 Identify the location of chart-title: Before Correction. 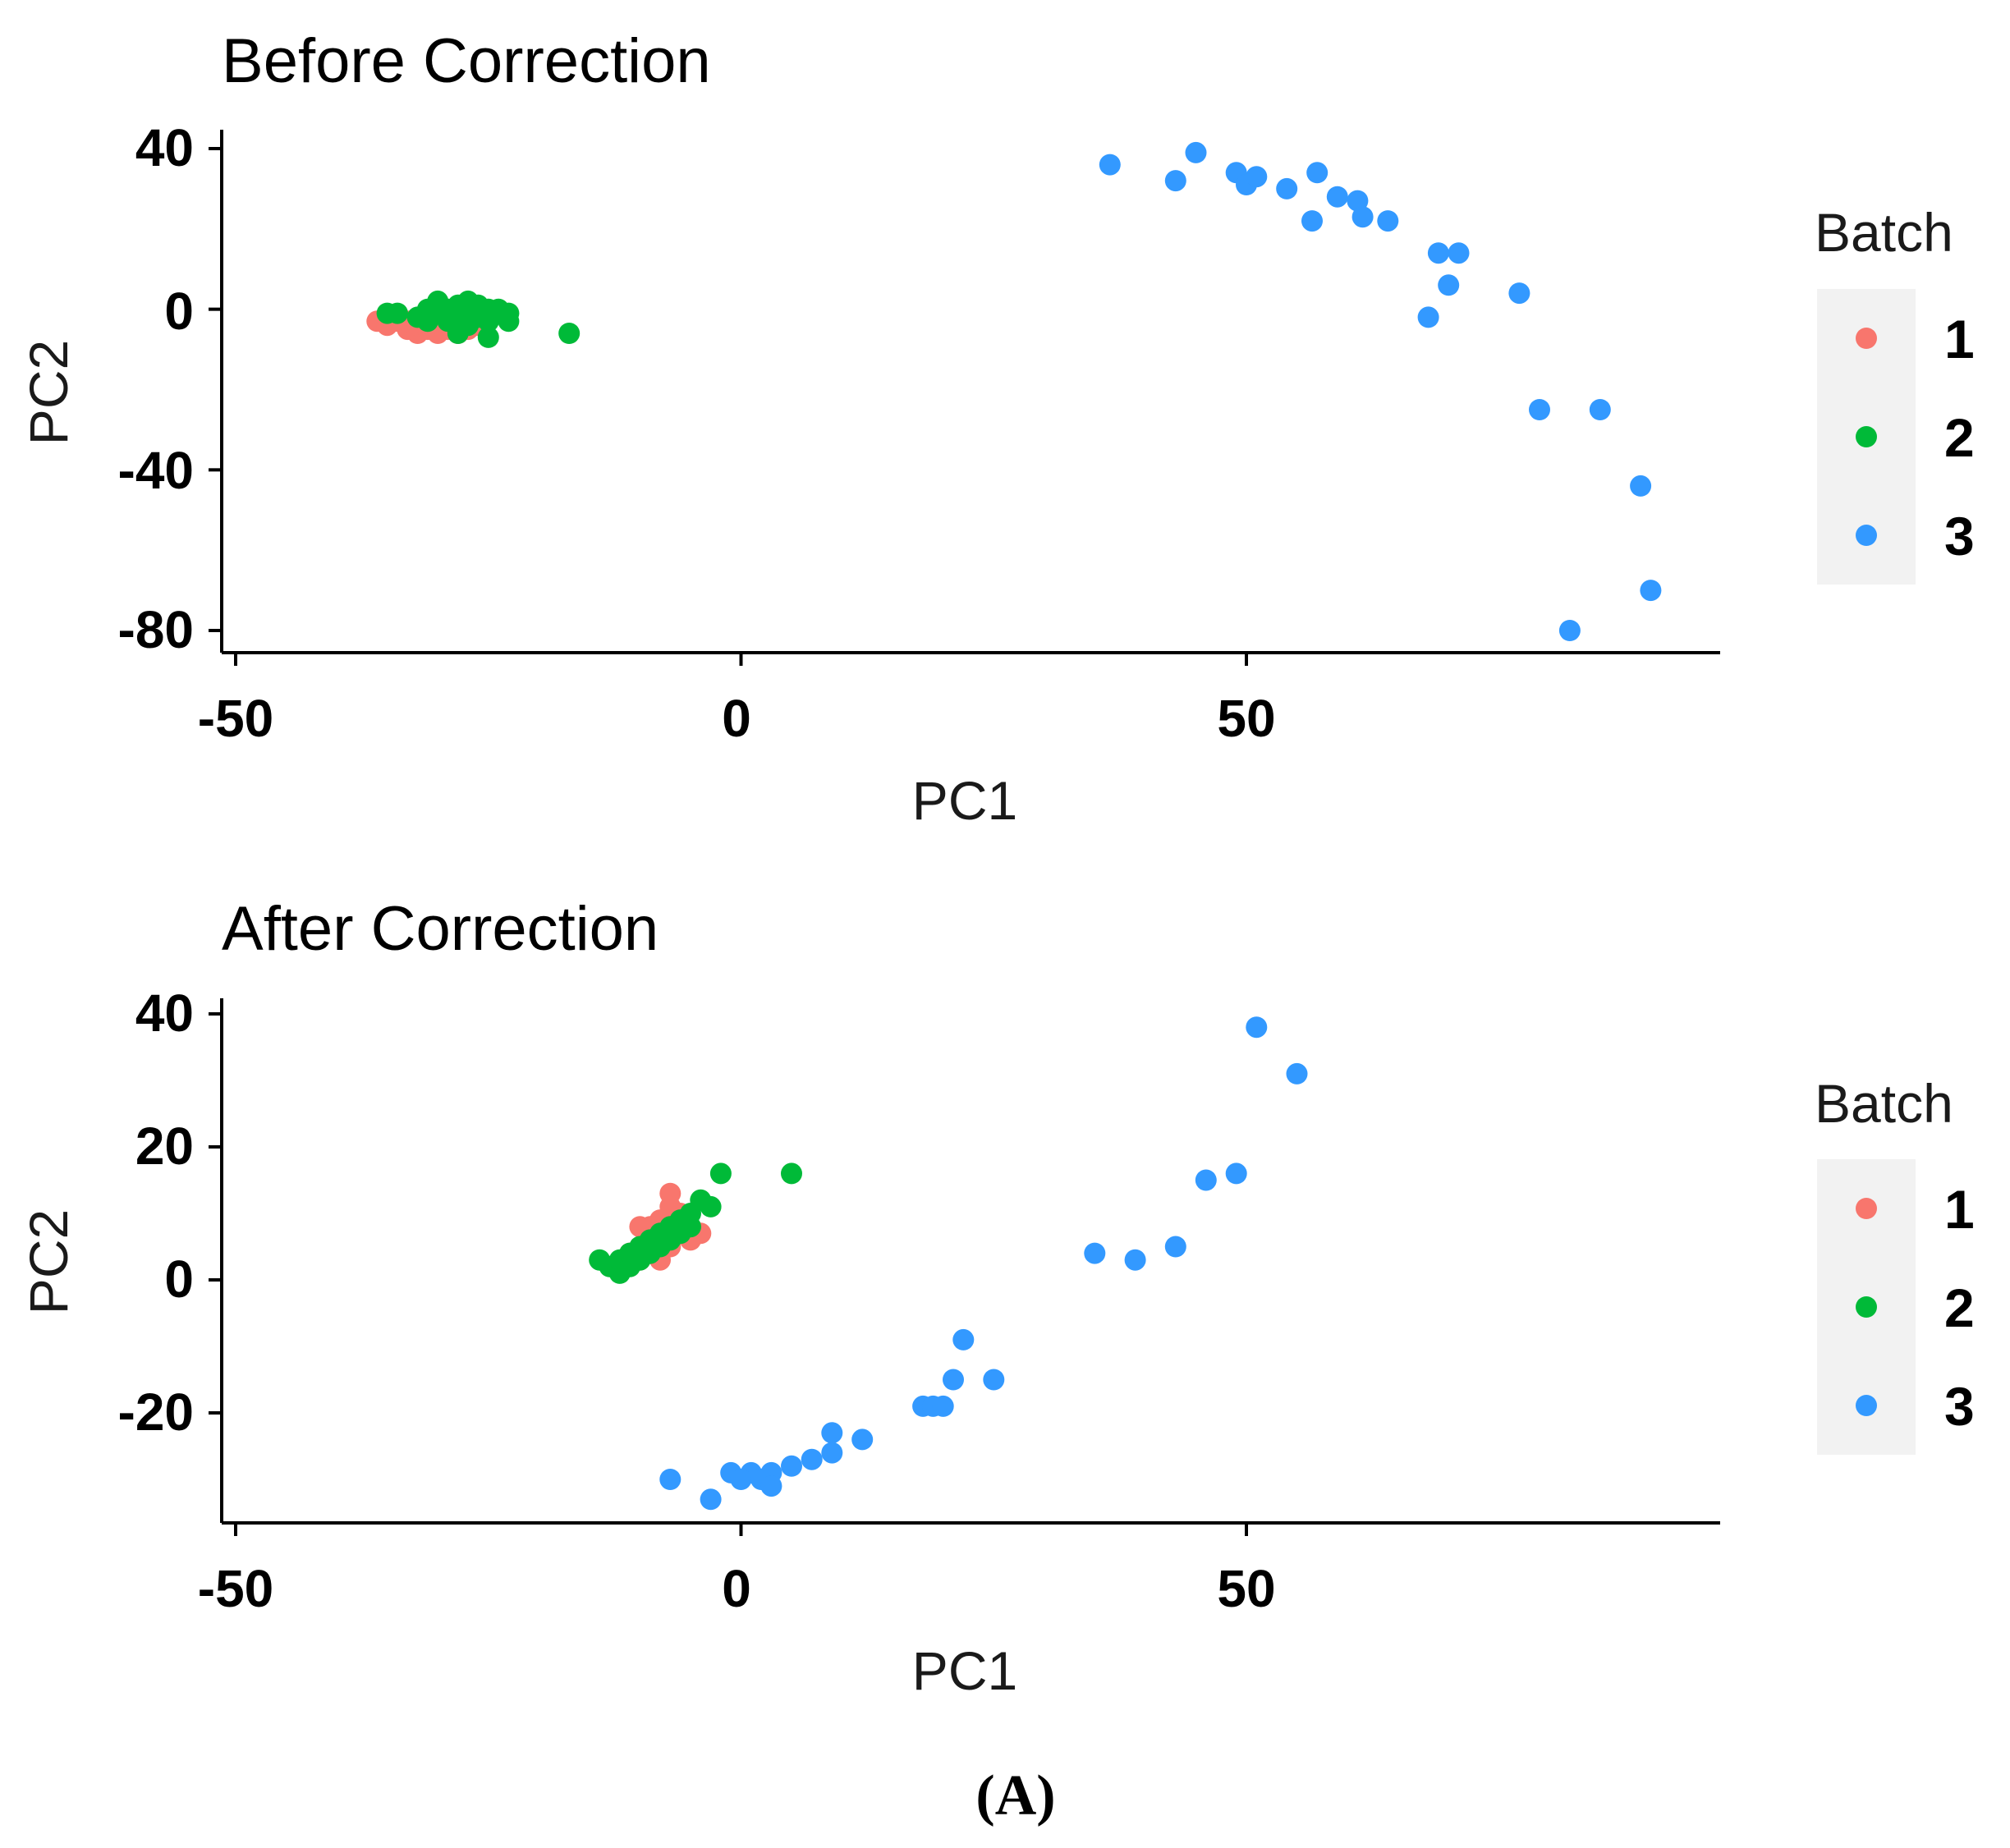
(466, 61).